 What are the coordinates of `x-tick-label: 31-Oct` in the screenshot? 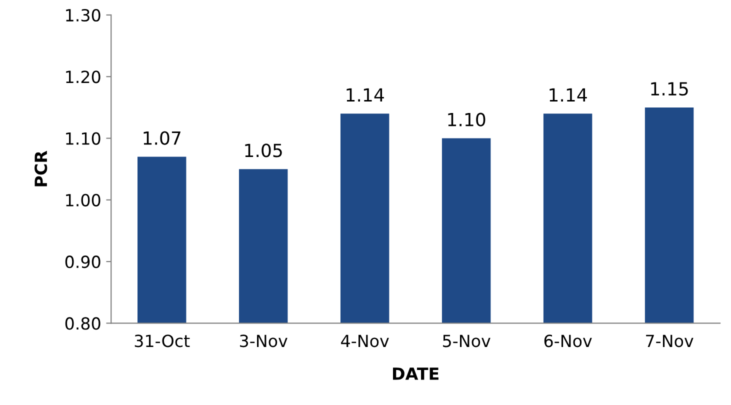 It's located at (162, 341).